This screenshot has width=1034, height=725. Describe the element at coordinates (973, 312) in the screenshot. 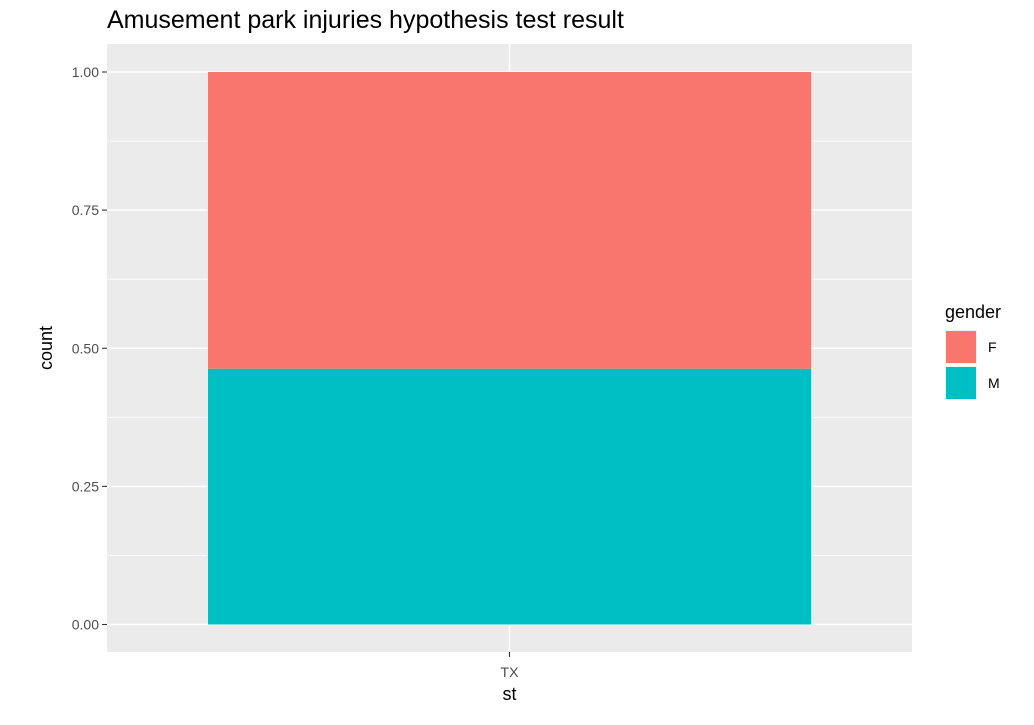

I see `legend-title: gender` at that location.